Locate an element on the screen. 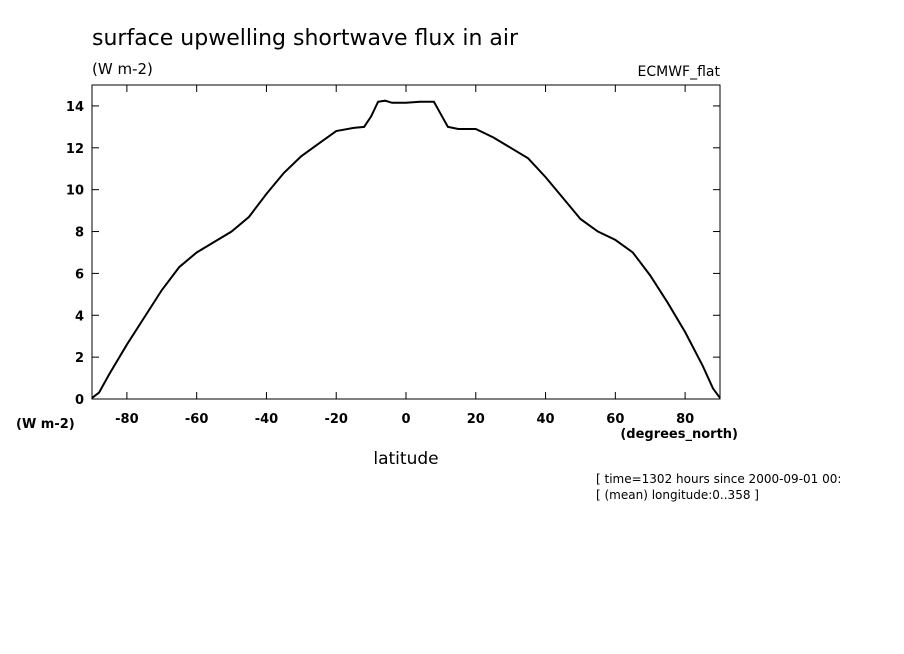 The height and width of the screenshot is (654, 904). x-axis-title: latitude is located at coordinates (405, 459).